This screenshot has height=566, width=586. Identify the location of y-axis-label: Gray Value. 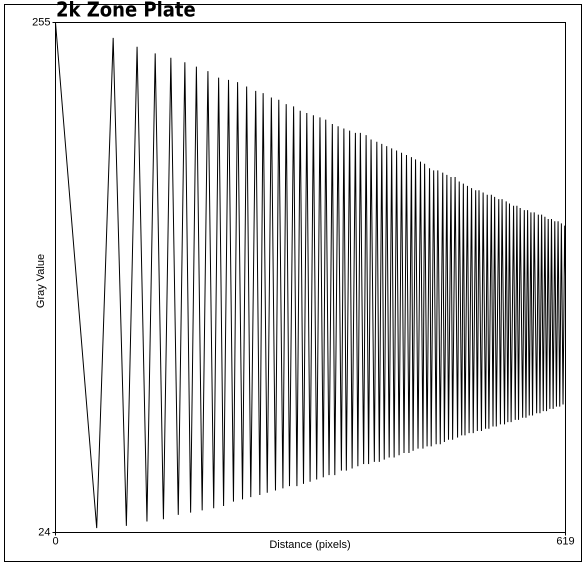
(41, 281).